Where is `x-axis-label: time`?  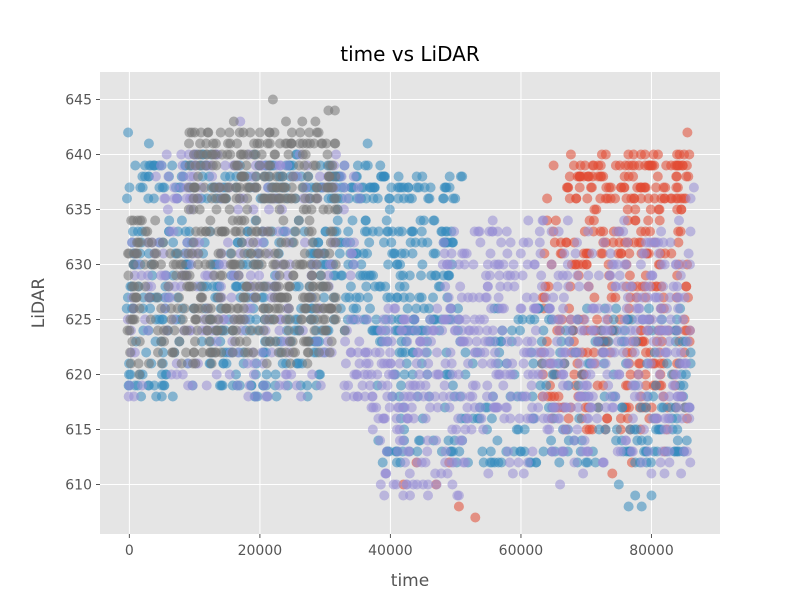 x-axis-label: time is located at coordinates (410, 581).